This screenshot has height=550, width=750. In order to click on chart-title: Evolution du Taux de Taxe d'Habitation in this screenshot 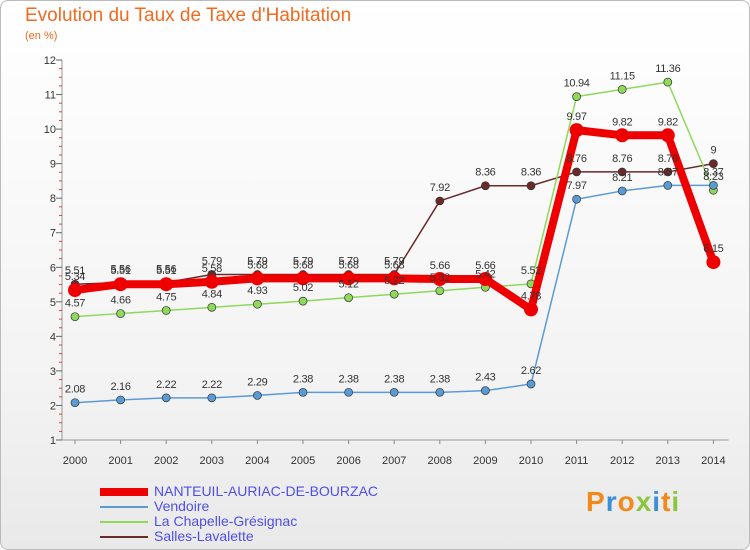, I will do `click(188, 15)`.